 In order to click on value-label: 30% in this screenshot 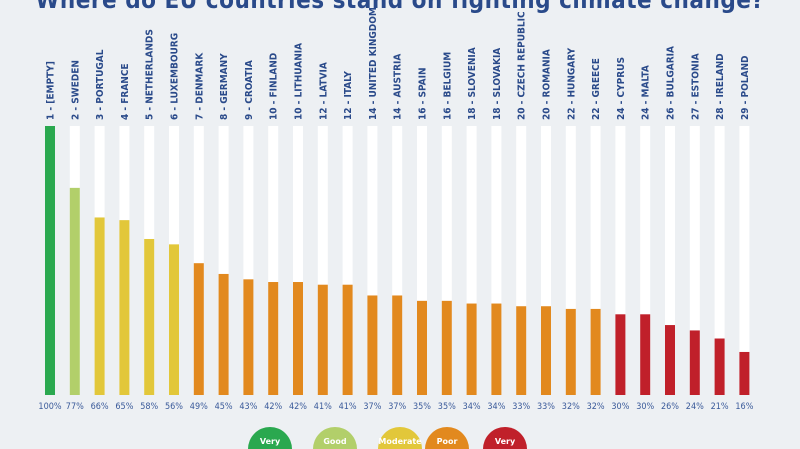, I will do `click(645, 407)`.